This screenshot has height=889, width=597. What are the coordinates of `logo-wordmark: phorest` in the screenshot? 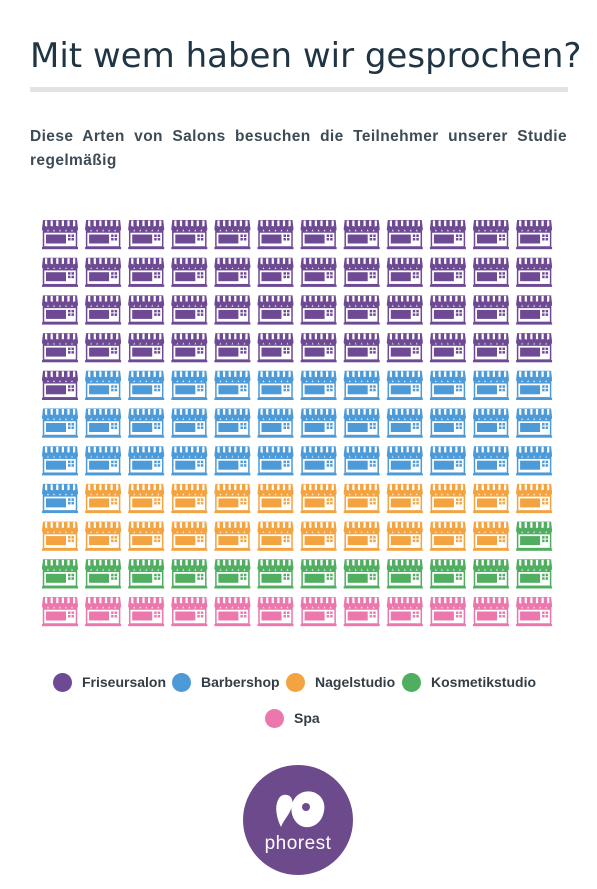 It's located at (298, 843).